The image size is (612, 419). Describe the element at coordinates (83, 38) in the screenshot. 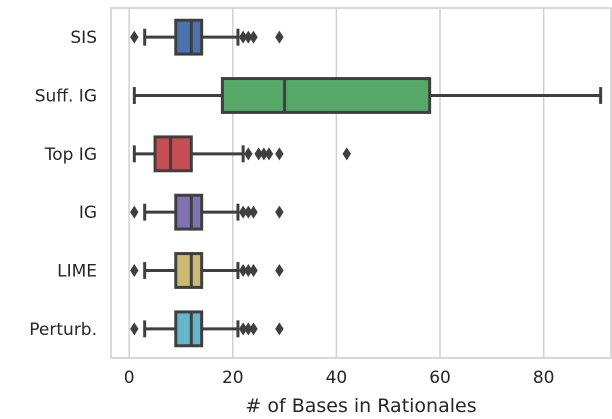

I see `y-tick-label: SIS` at that location.